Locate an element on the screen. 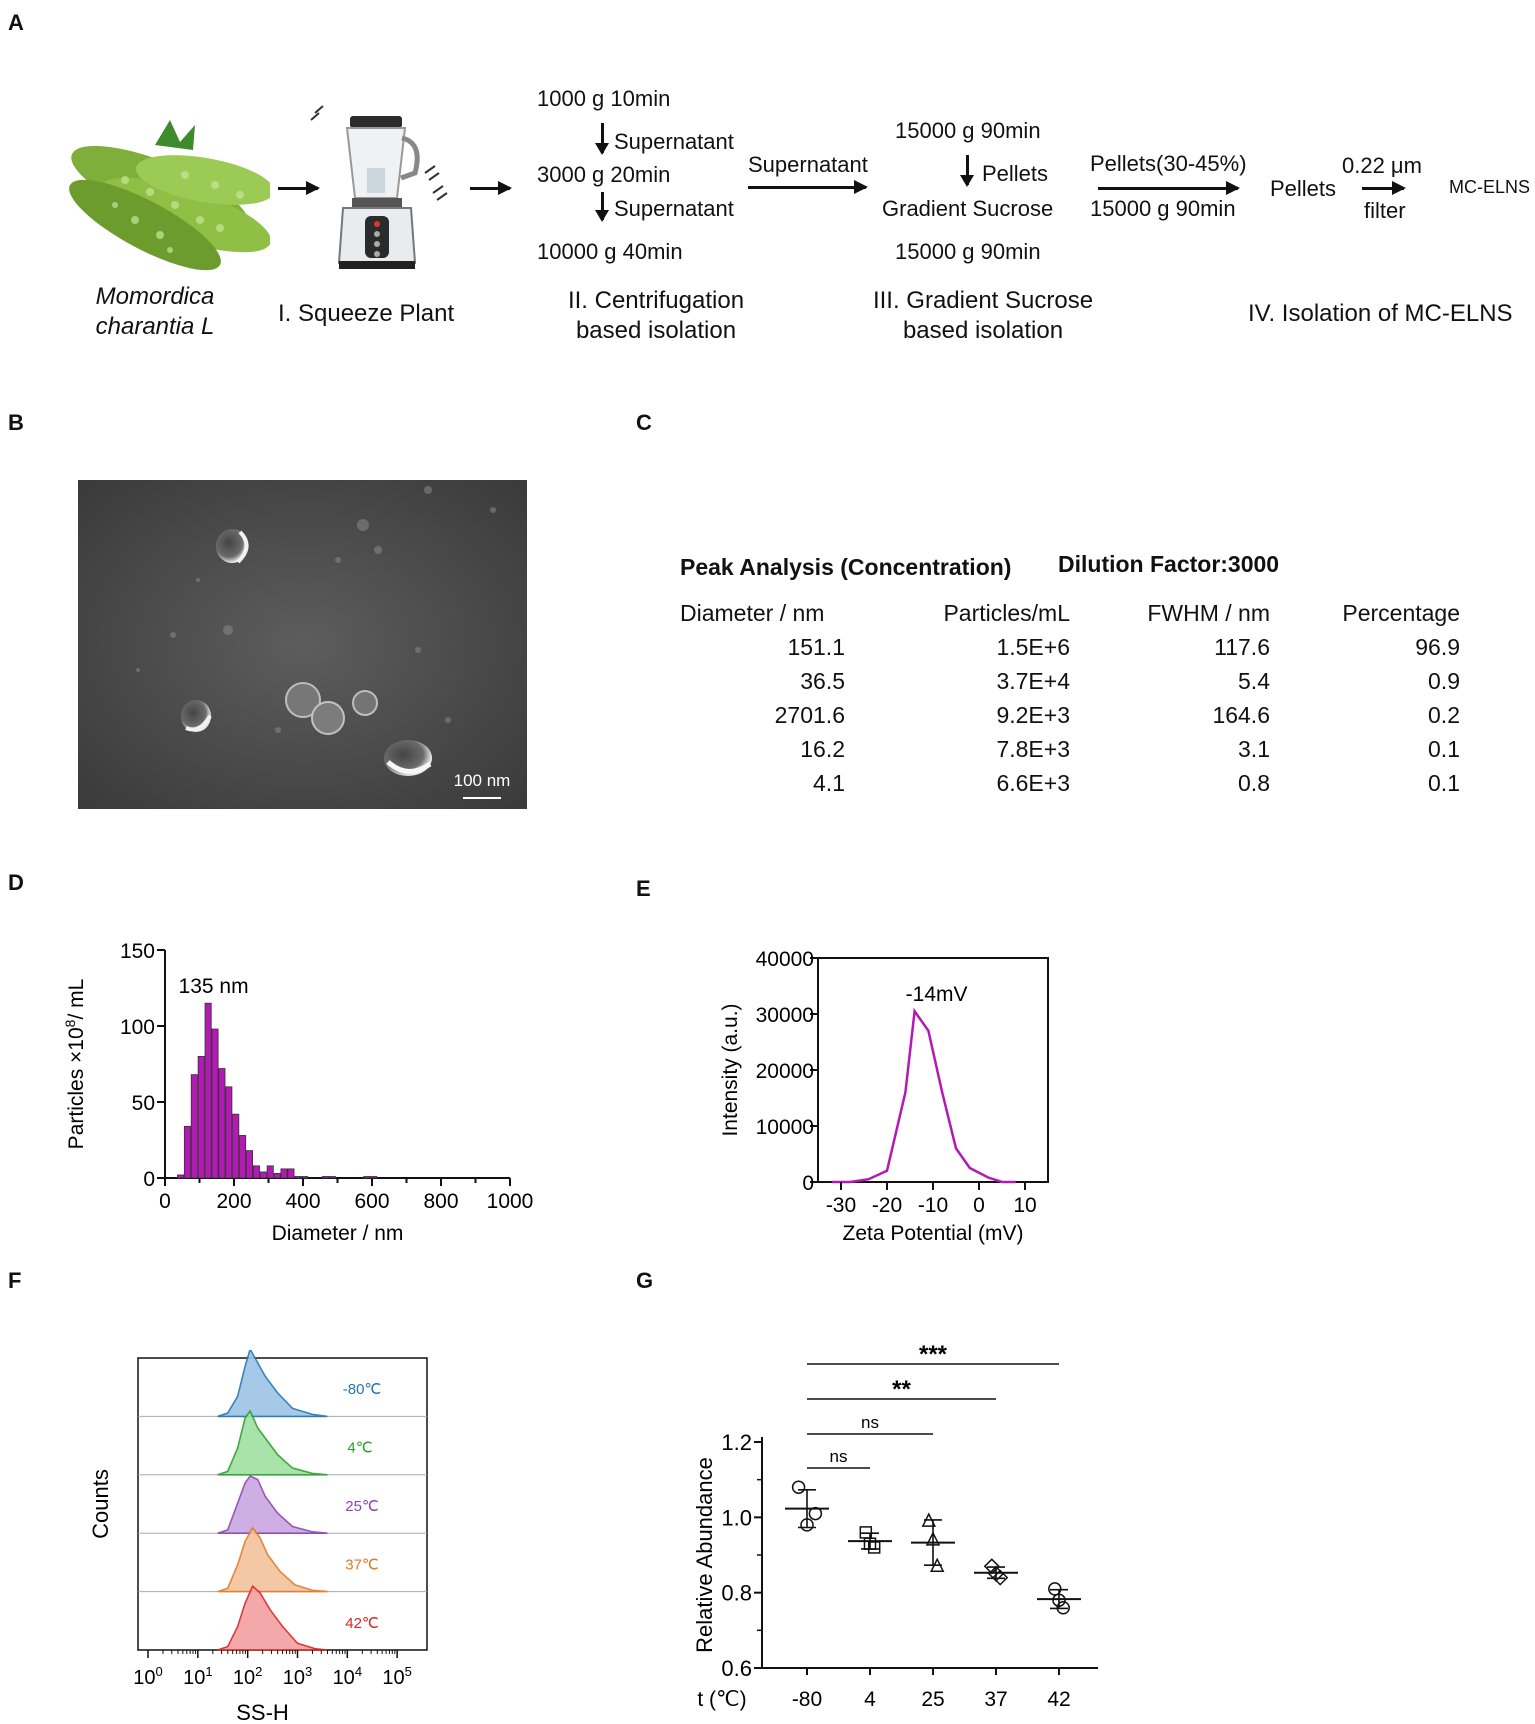 This screenshot has height=1724, width=1535. peak-table-cell: 7.8E+3 is located at coordinates (1033, 748).